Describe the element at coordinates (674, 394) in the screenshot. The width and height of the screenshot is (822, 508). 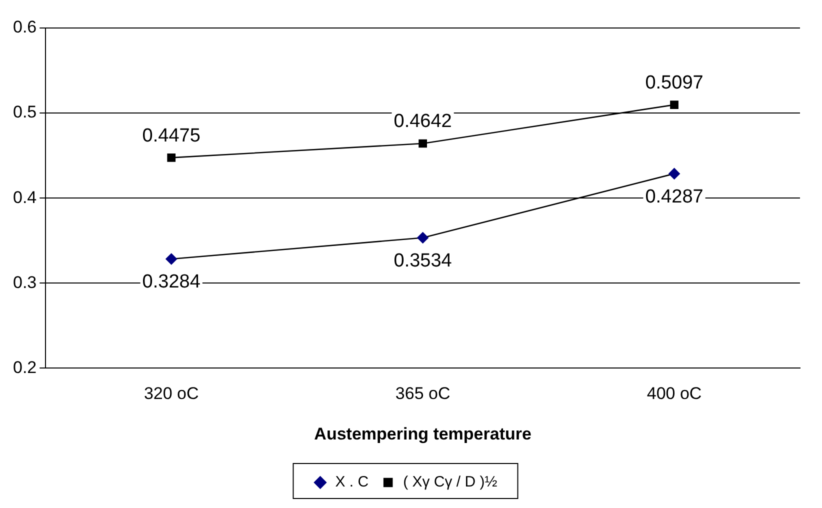
I see `x-tick-label: 400 oC` at that location.